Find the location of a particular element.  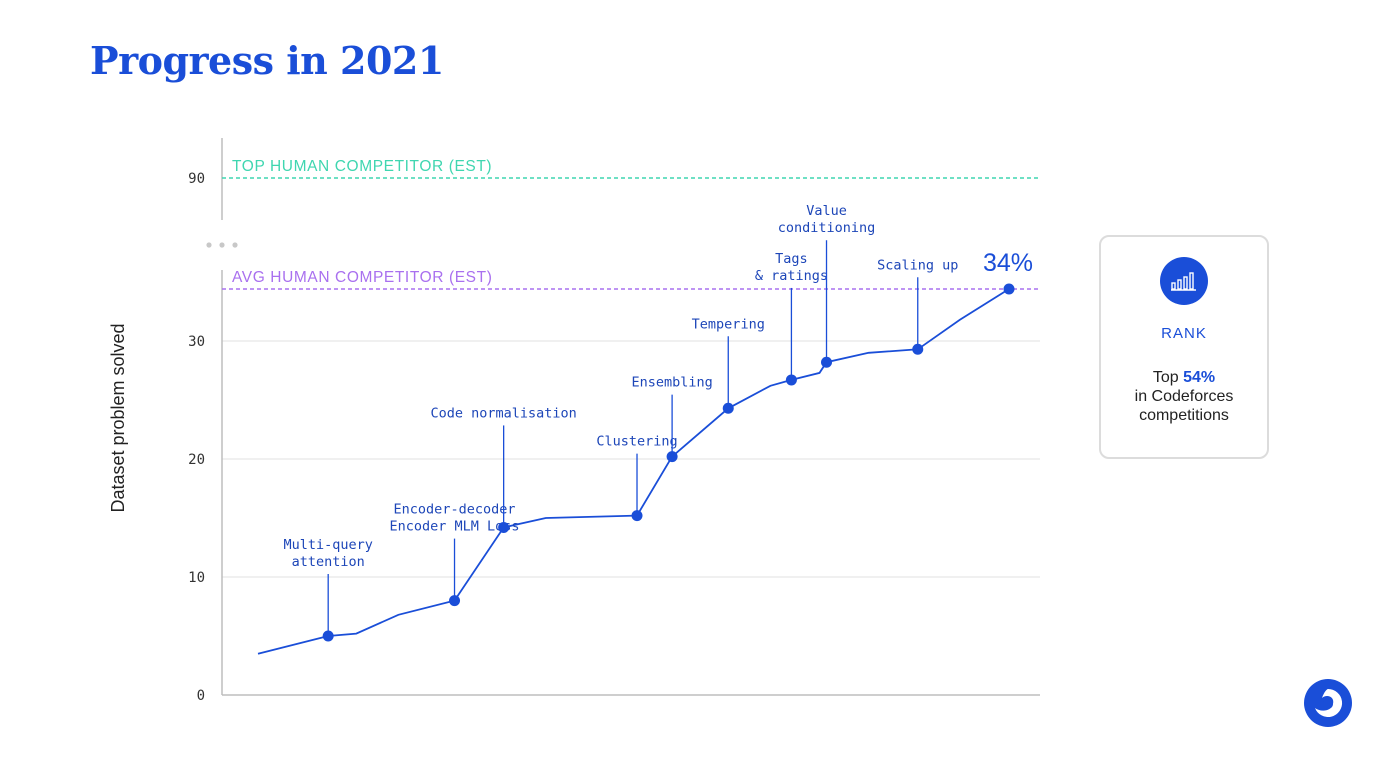

rank-line2: in Codeforces is located at coordinates (1184, 396).